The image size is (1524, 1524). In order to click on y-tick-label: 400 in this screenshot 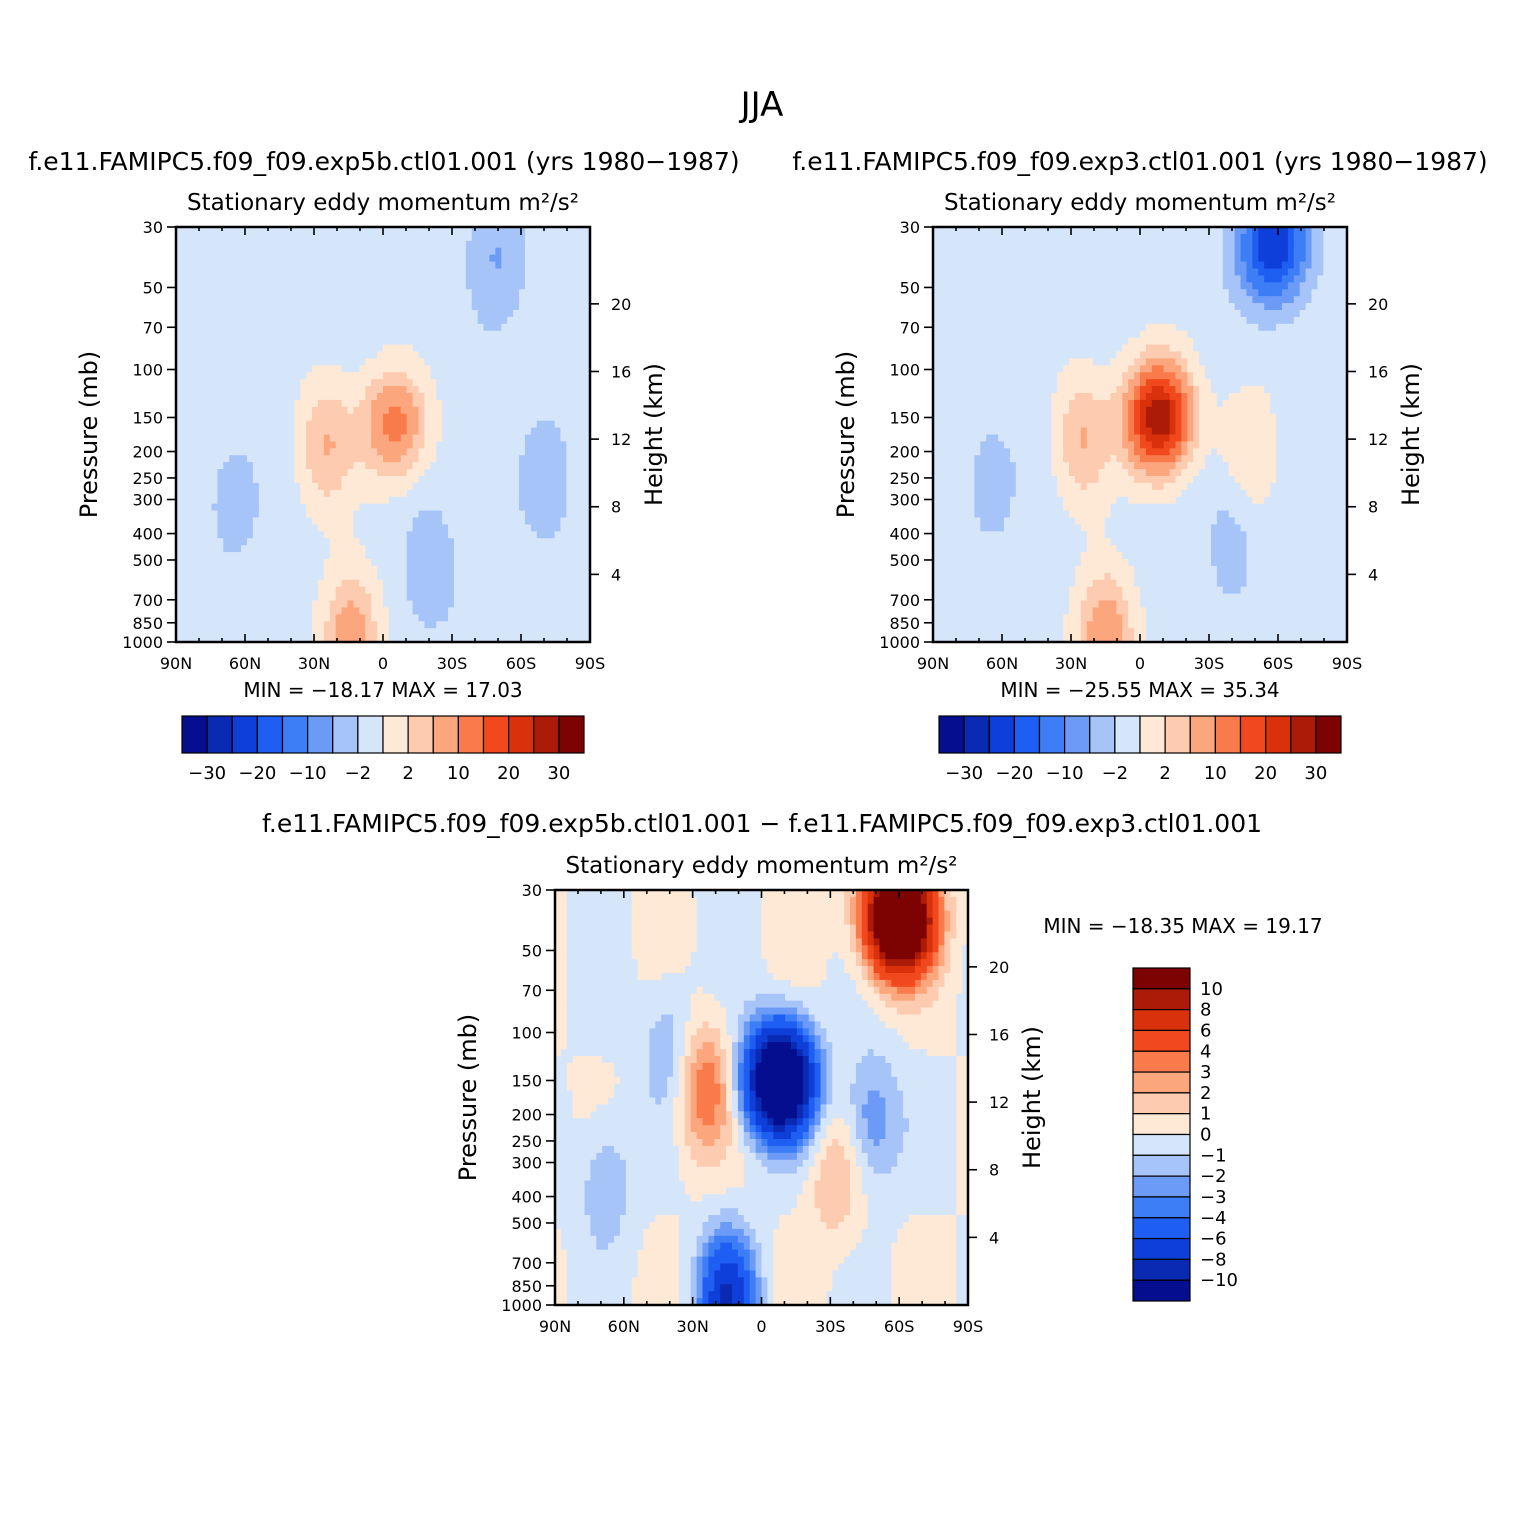, I will do `click(147, 534)`.